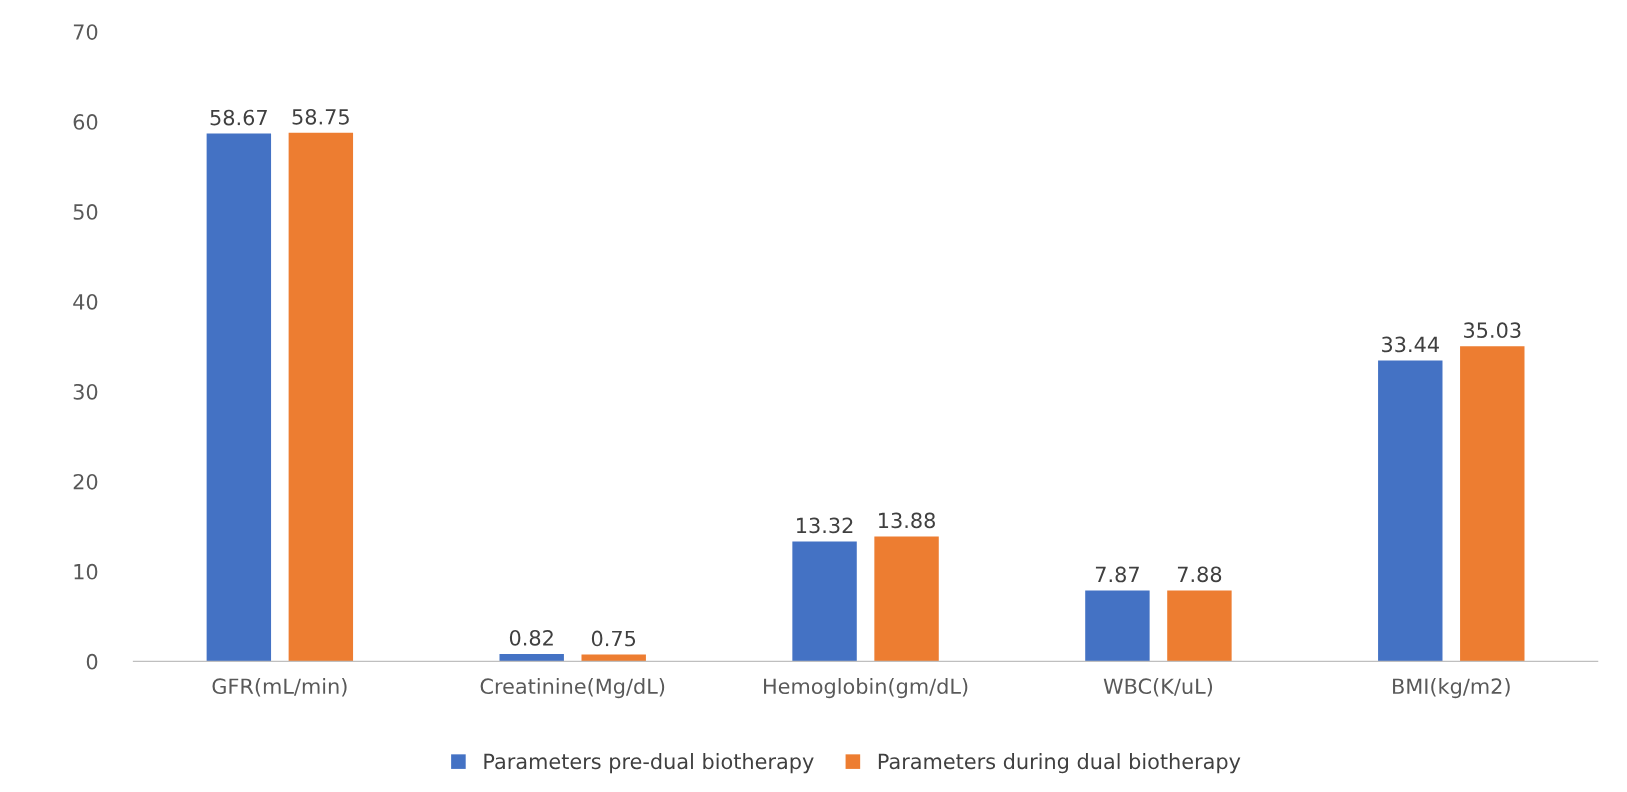 The height and width of the screenshot is (792, 1627). I want to click on x-tick-label: BMI(kg/m2), so click(1451, 688).